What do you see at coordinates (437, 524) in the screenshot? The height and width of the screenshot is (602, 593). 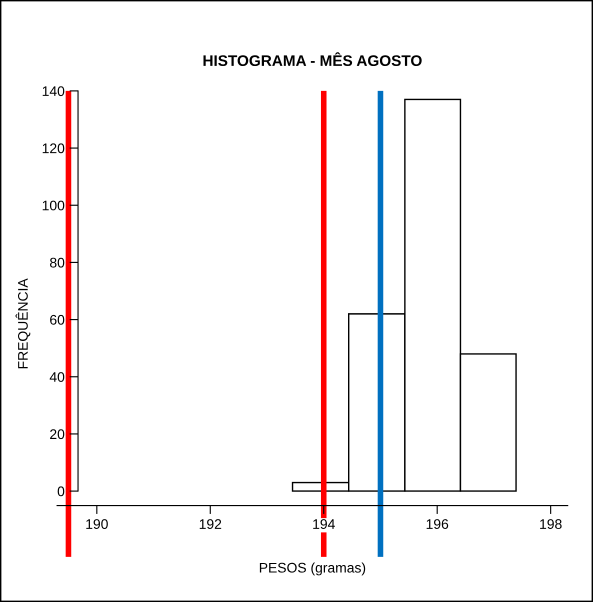 I see `x-tick-label: 196` at bounding box center [437, 524].